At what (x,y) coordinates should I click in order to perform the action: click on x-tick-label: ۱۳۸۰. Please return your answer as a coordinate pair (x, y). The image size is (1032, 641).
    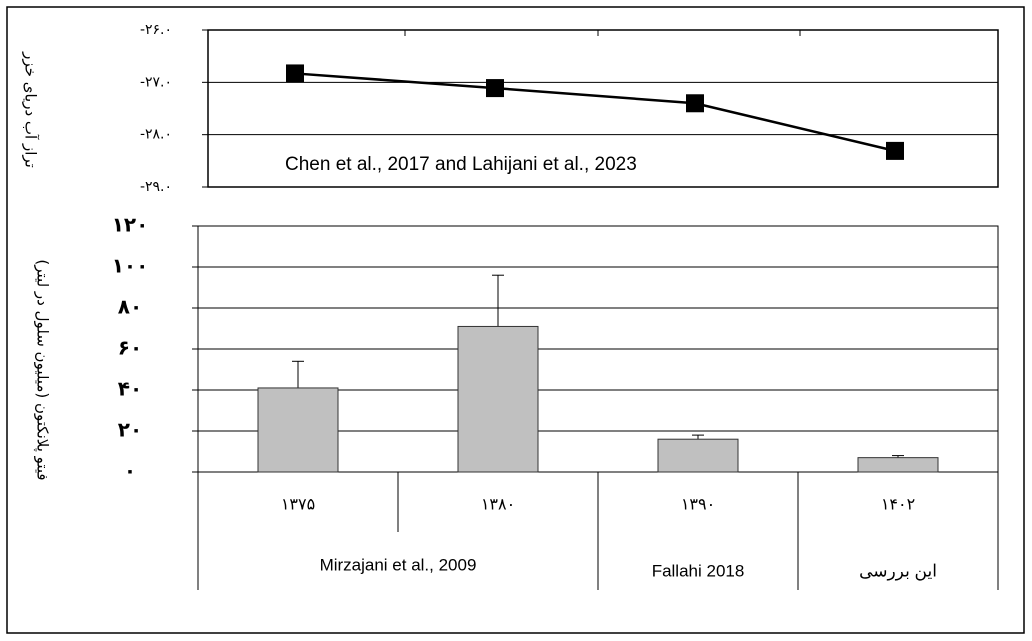
    Looking at the image, I should click on (498, 504).